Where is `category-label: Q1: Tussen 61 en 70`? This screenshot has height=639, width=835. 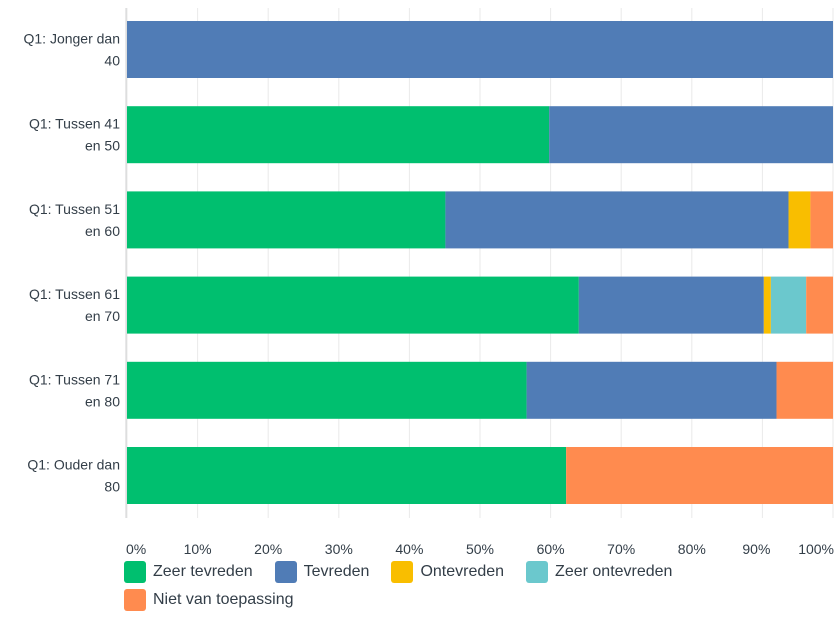 category-label: Q1: Tussen 61 en 70 is located at coordinates (74, 305).